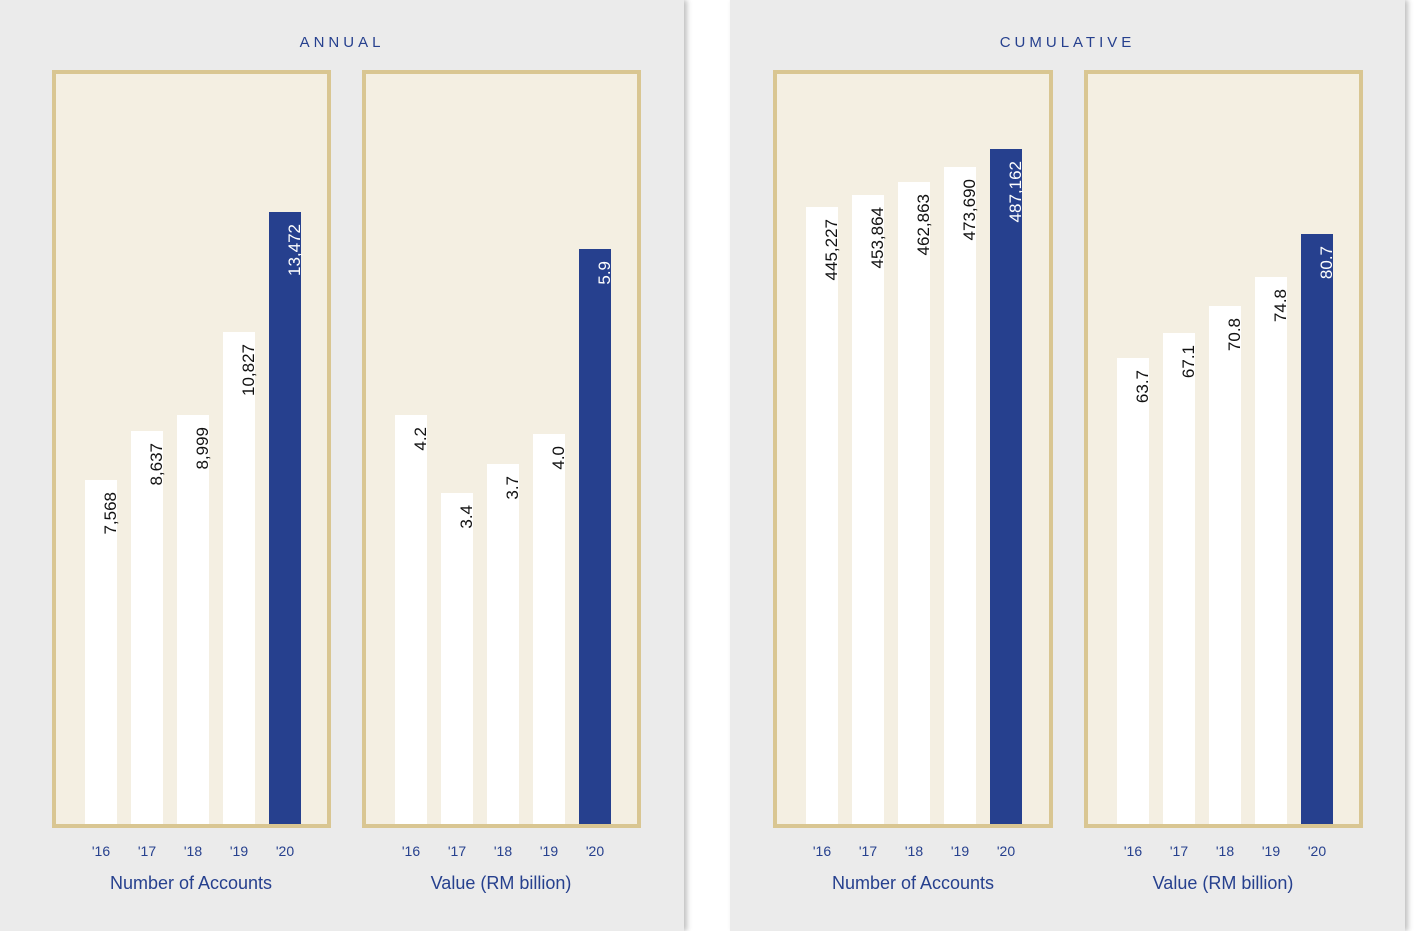 The width and height of the screenshot is (1416, 931). What do you see at coordinates (412, 619) in the screenshot?
I see `bar: 4.2` at bounding box center [412, 619].